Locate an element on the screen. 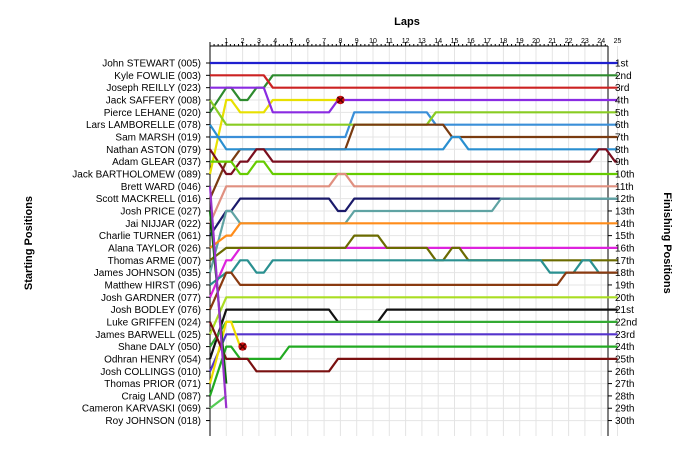 This screenshot has height=450, width=700. driver-name-label: Shane DALY (050) is located at coordinates (159, 347).